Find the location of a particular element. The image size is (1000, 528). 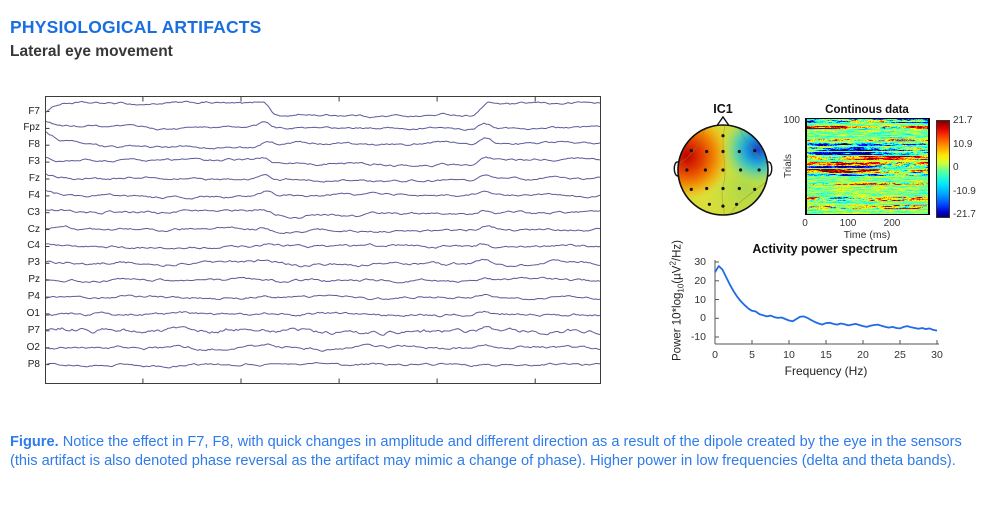

head-outline is located at coordinates (723, 170).